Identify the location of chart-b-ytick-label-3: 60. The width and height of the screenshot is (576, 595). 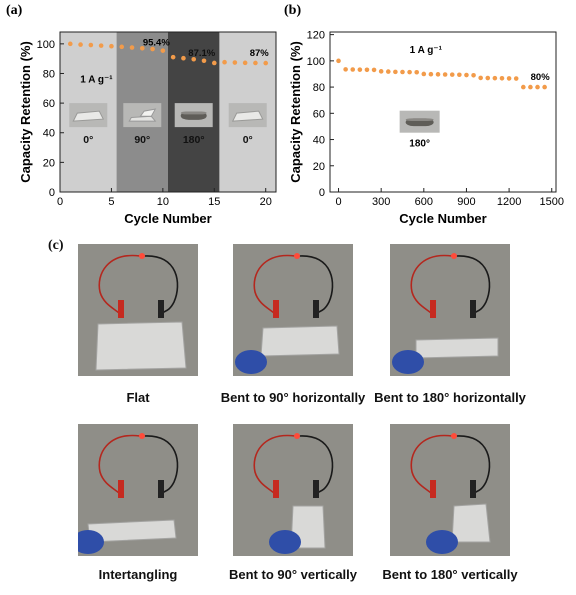
(319, 114).